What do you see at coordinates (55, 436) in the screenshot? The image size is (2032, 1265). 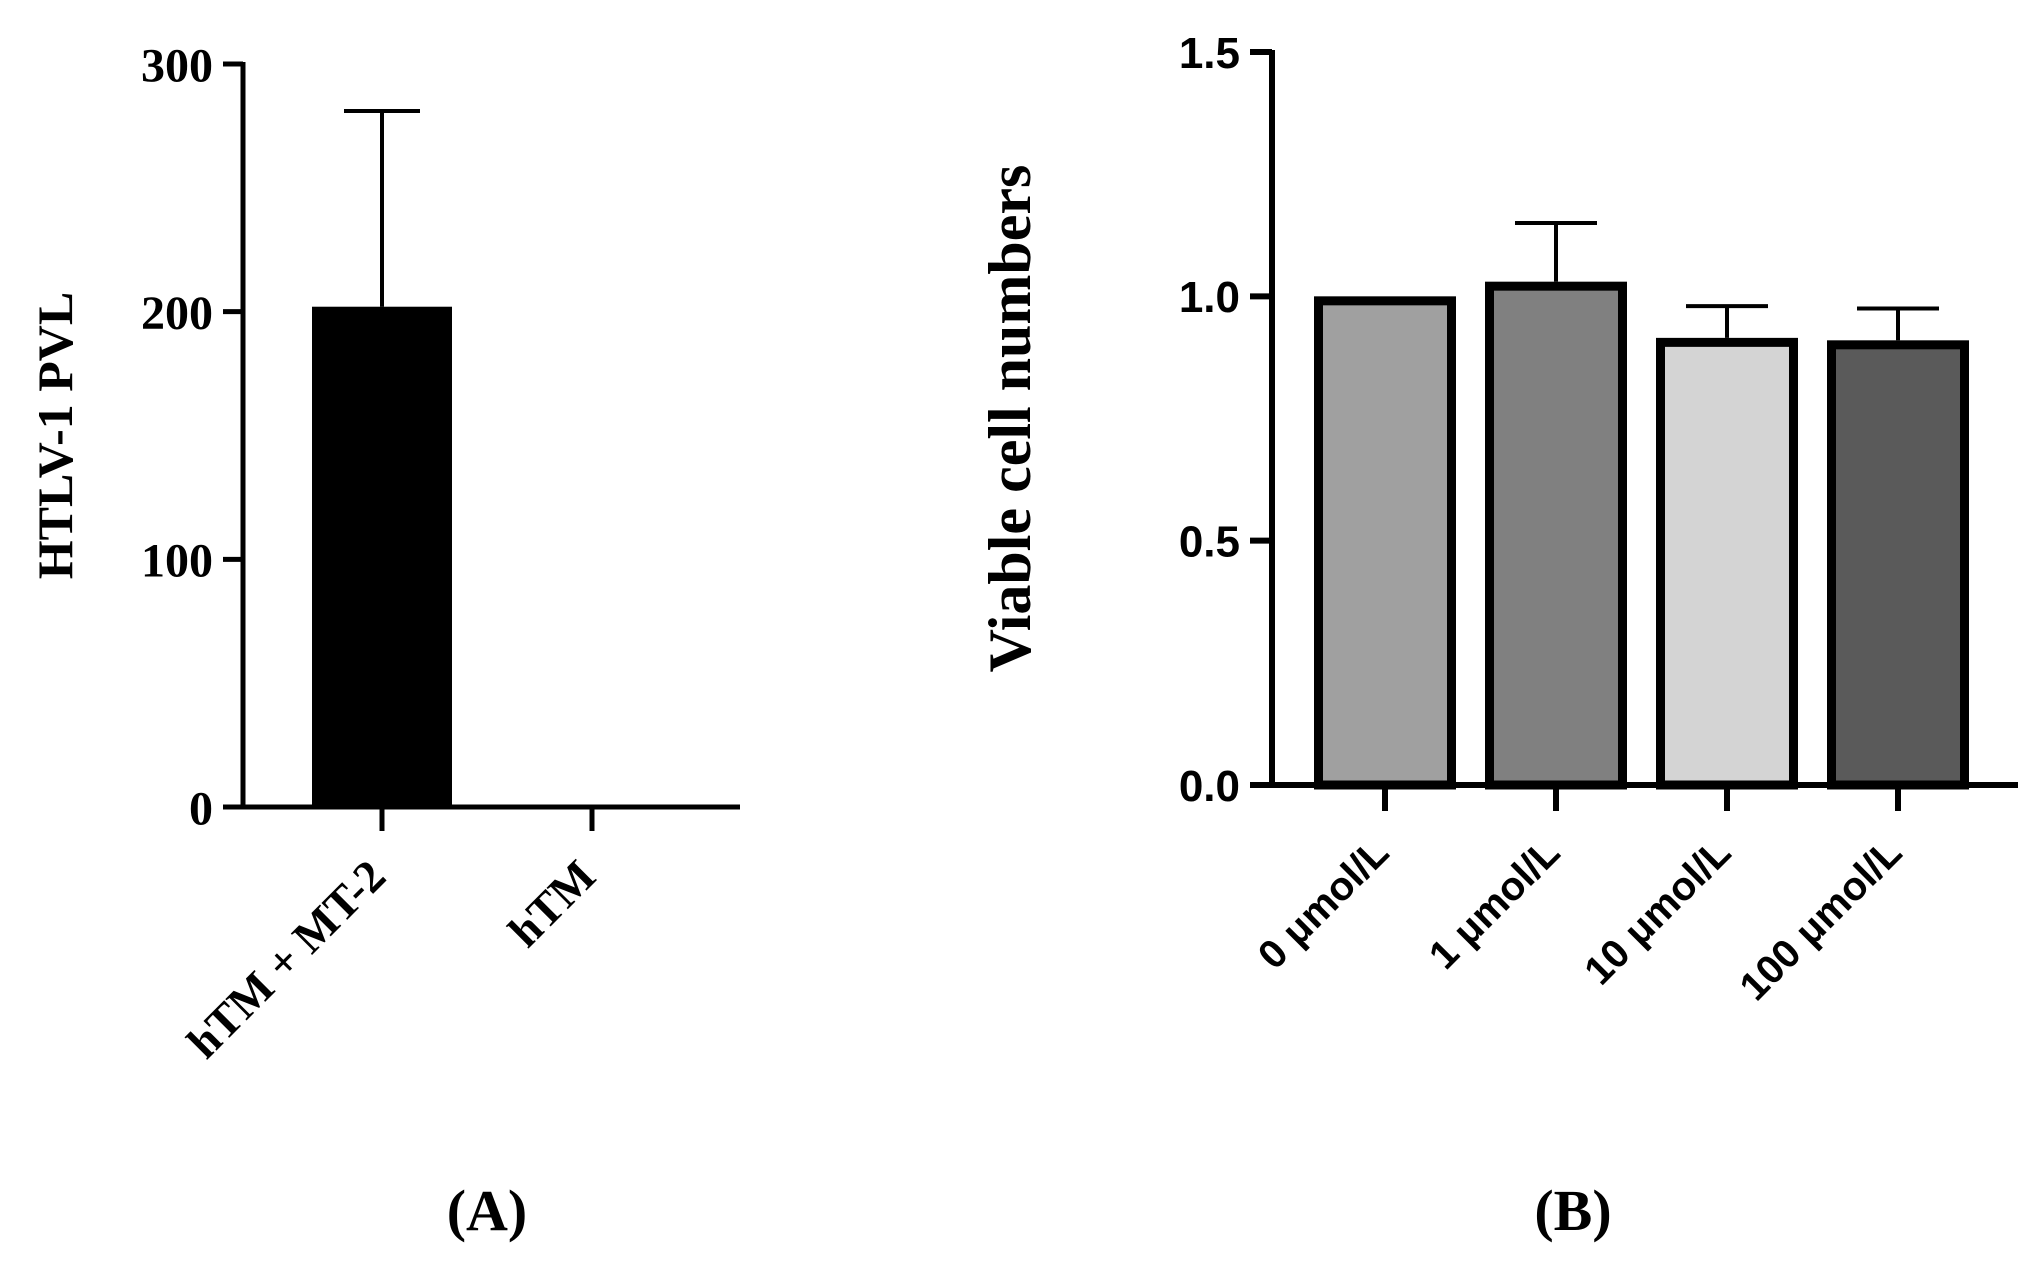 I see `y-axis-title-a: HTLV-1 PVL` at bounding box center [55, 436].